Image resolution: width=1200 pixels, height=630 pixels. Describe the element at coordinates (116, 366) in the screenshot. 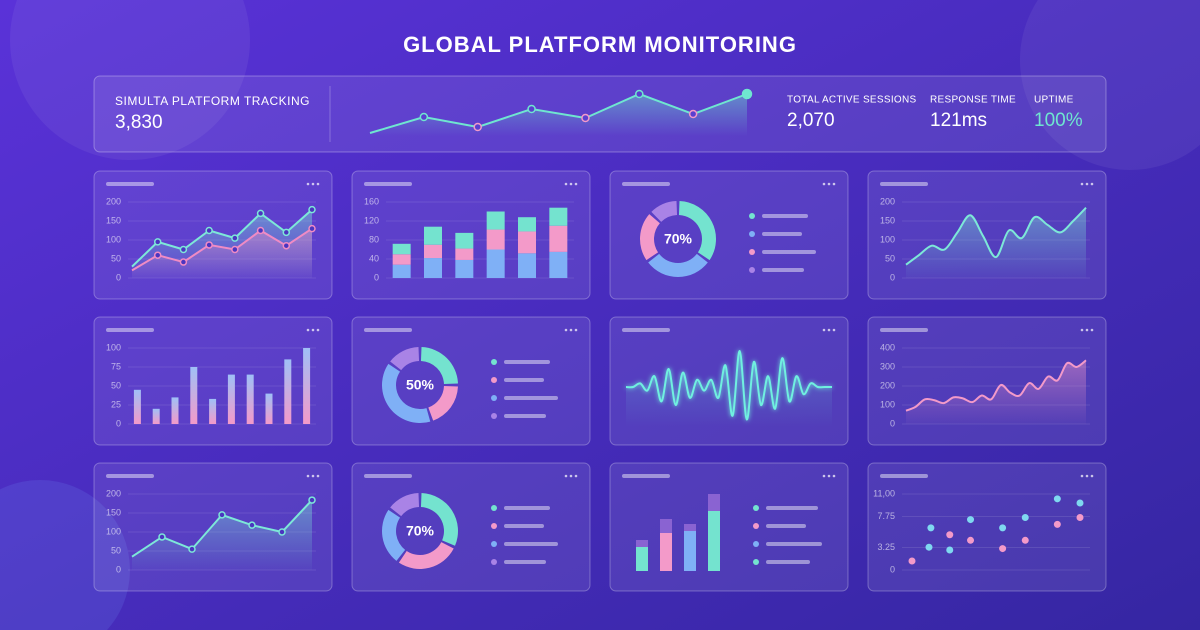

I see `y-tick-label: 75` at that location.